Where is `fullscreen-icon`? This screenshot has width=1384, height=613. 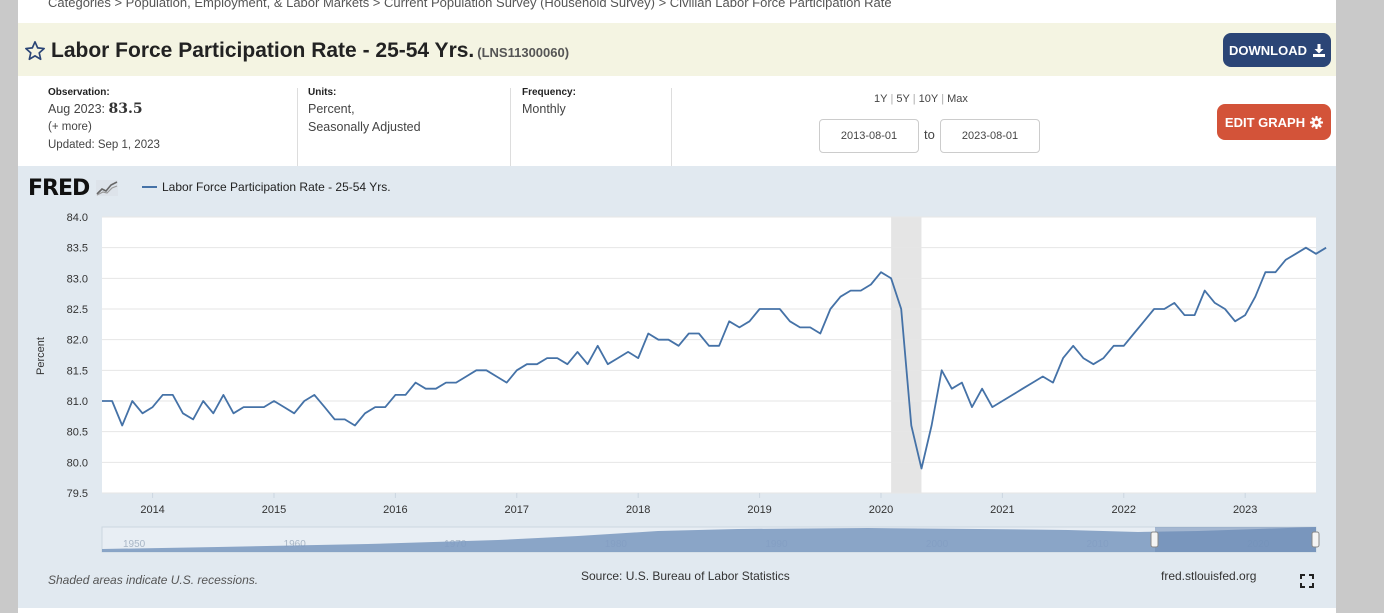
fullscreen-icon is located at coordinates (1307, 581).